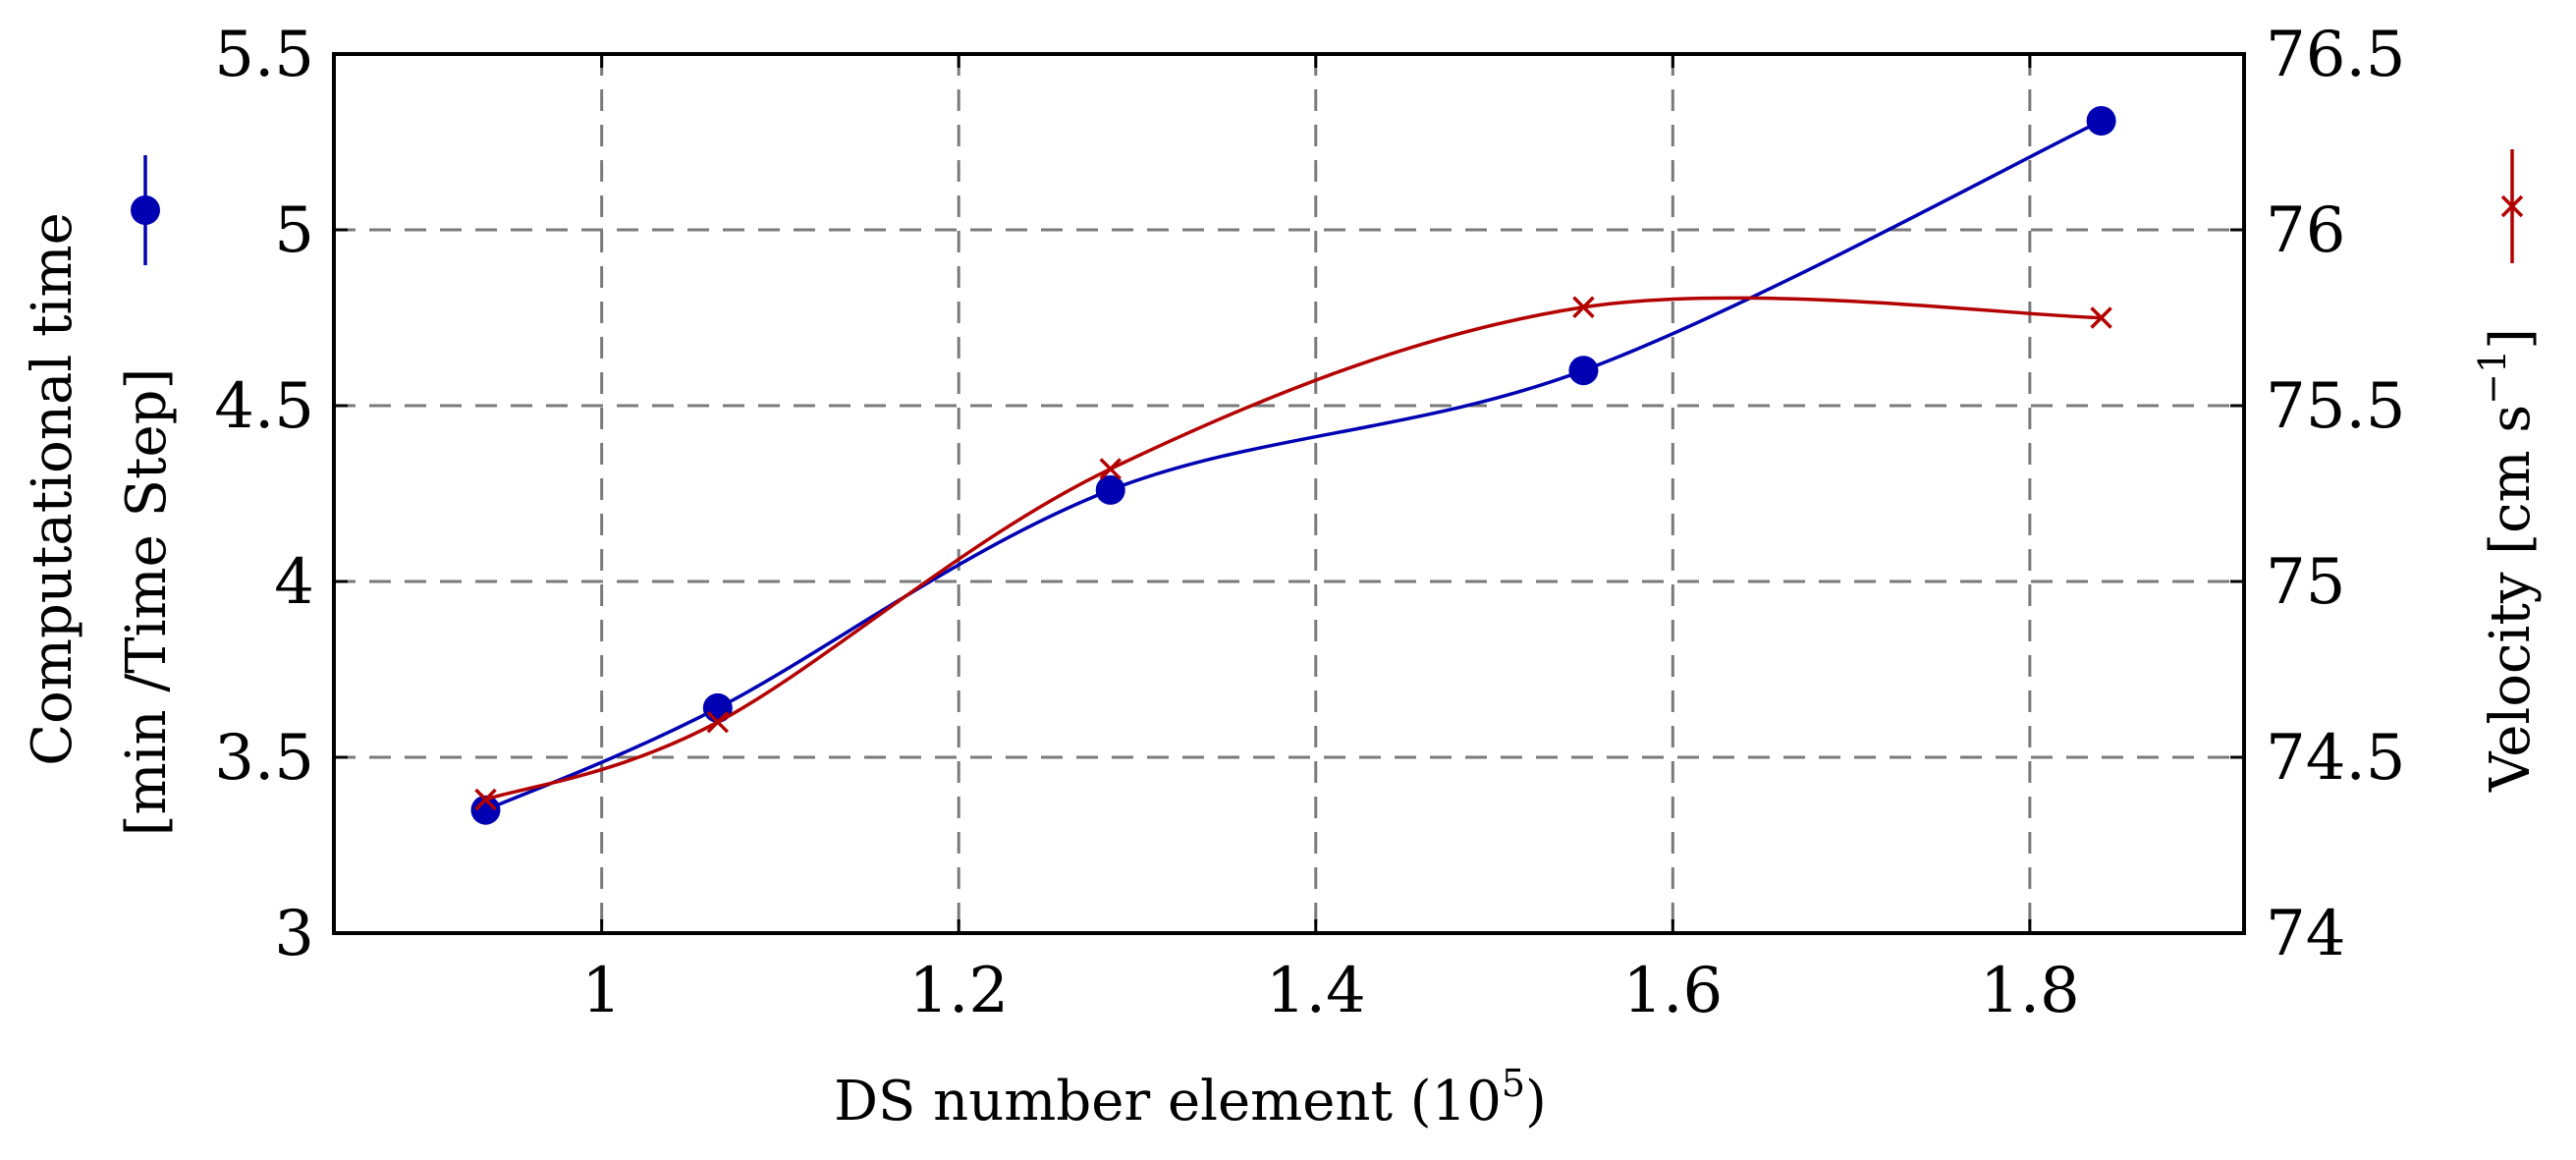 This screenshot has width=2576, height=1160. What do you see at coordinates (2030, 991) in the screenshot?
I see `x-tick-label: 1.8` at bounding box center [2030, 991].